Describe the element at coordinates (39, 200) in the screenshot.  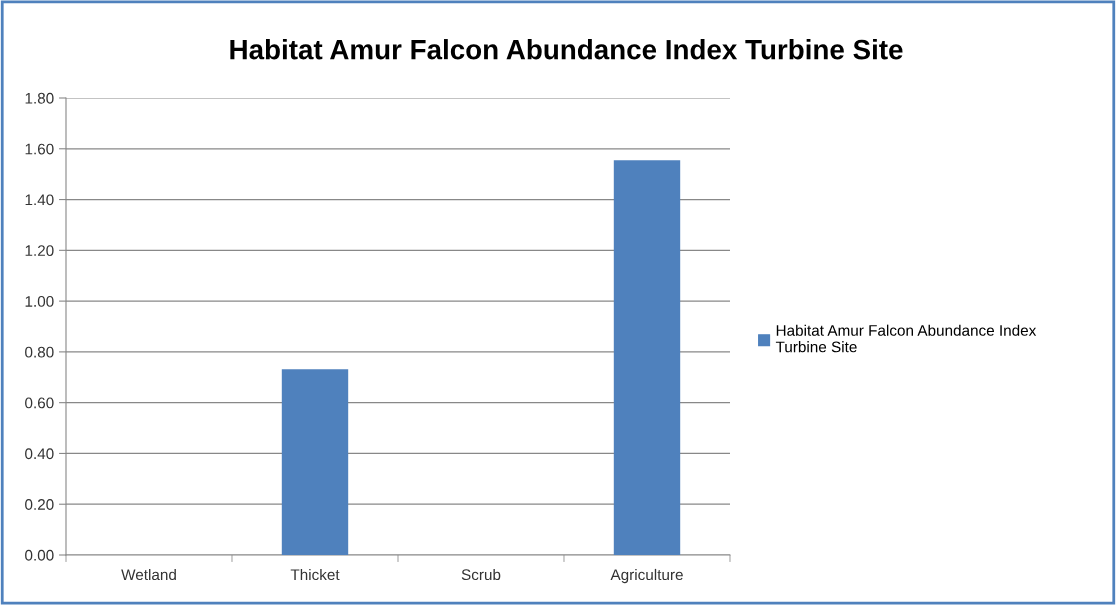
I see `y-tick-label: 1.40` at that location.